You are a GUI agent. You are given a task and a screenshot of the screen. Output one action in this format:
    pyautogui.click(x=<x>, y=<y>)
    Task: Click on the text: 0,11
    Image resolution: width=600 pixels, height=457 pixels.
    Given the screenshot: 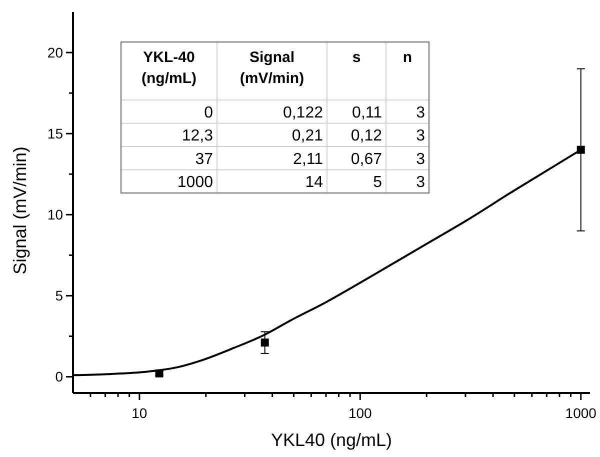 What is the action you would take?
    pyautogui.click(x=367, y=113)
    